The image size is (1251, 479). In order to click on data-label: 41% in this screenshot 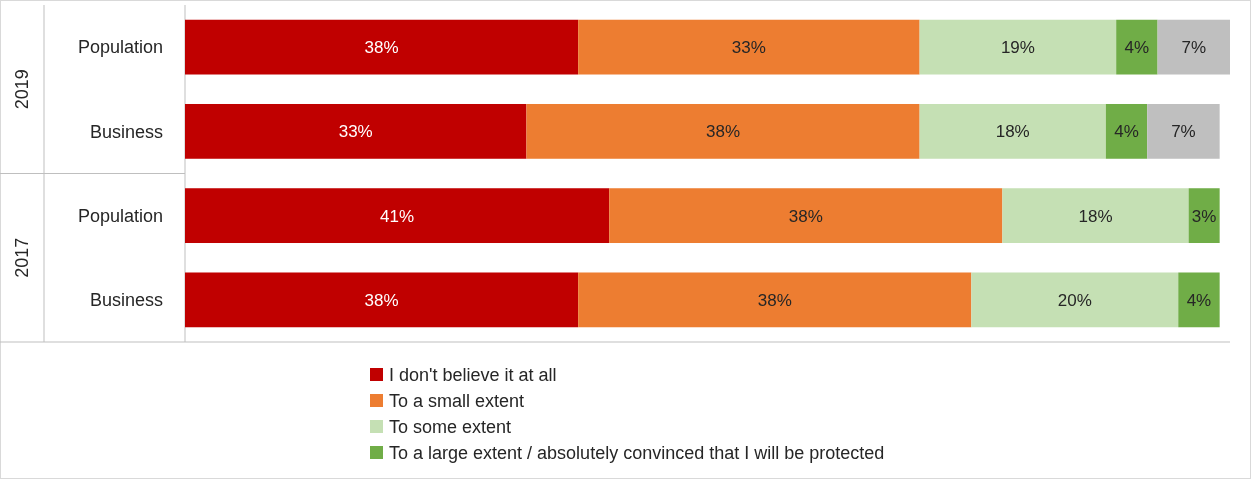, I will do `click(397, 216)`.